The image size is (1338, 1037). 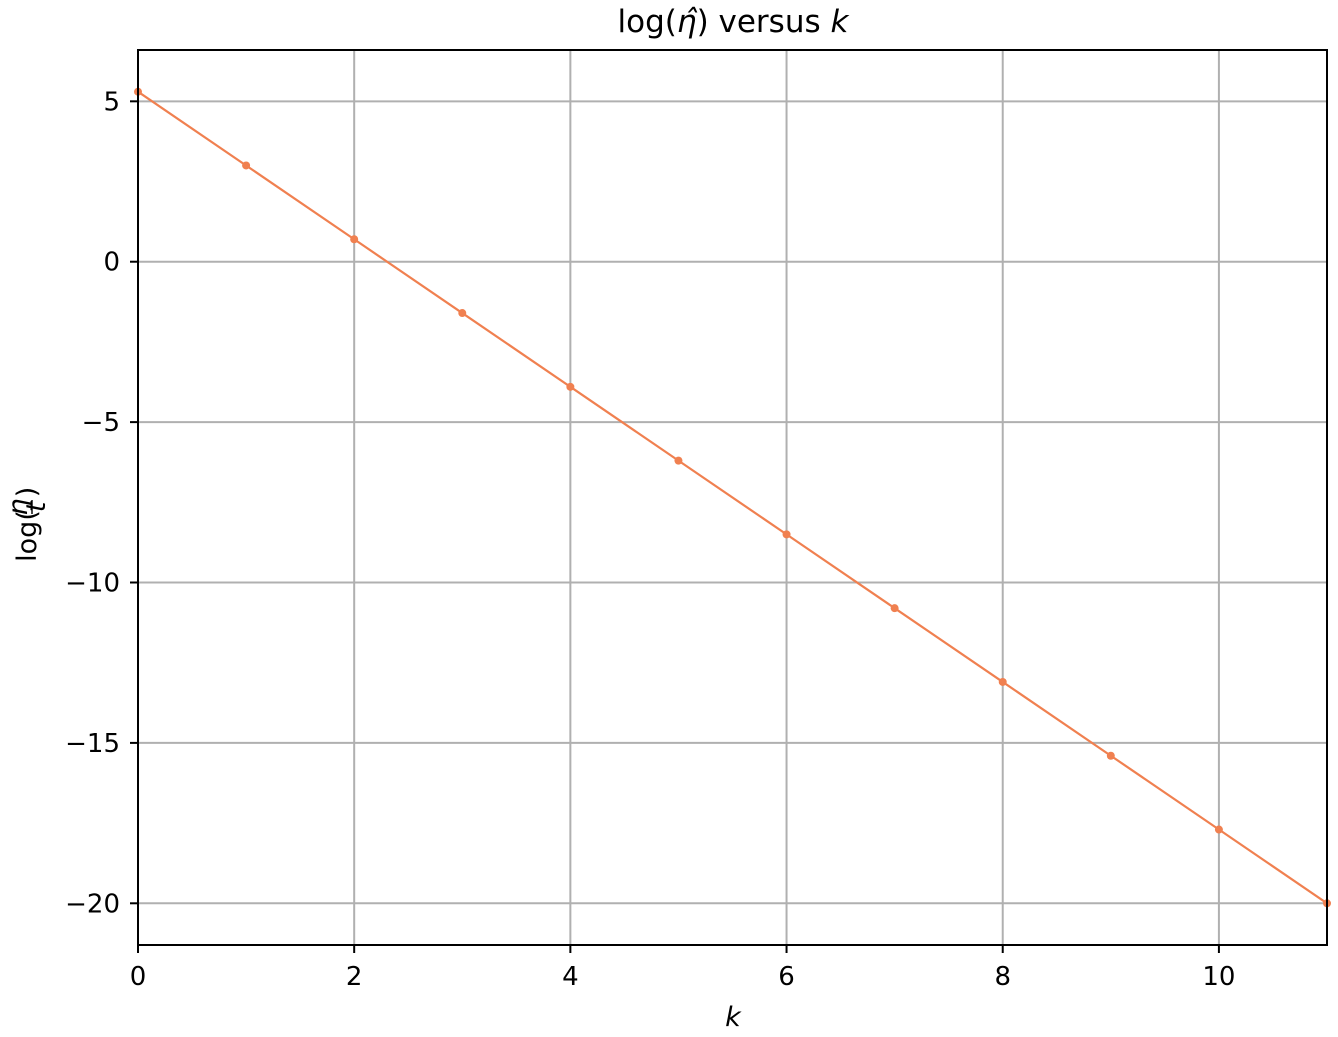 What do you see at coordinates (101, 423) in the screenshot?
I see `y-tick-label: −5` at bounding box center [101, 423].